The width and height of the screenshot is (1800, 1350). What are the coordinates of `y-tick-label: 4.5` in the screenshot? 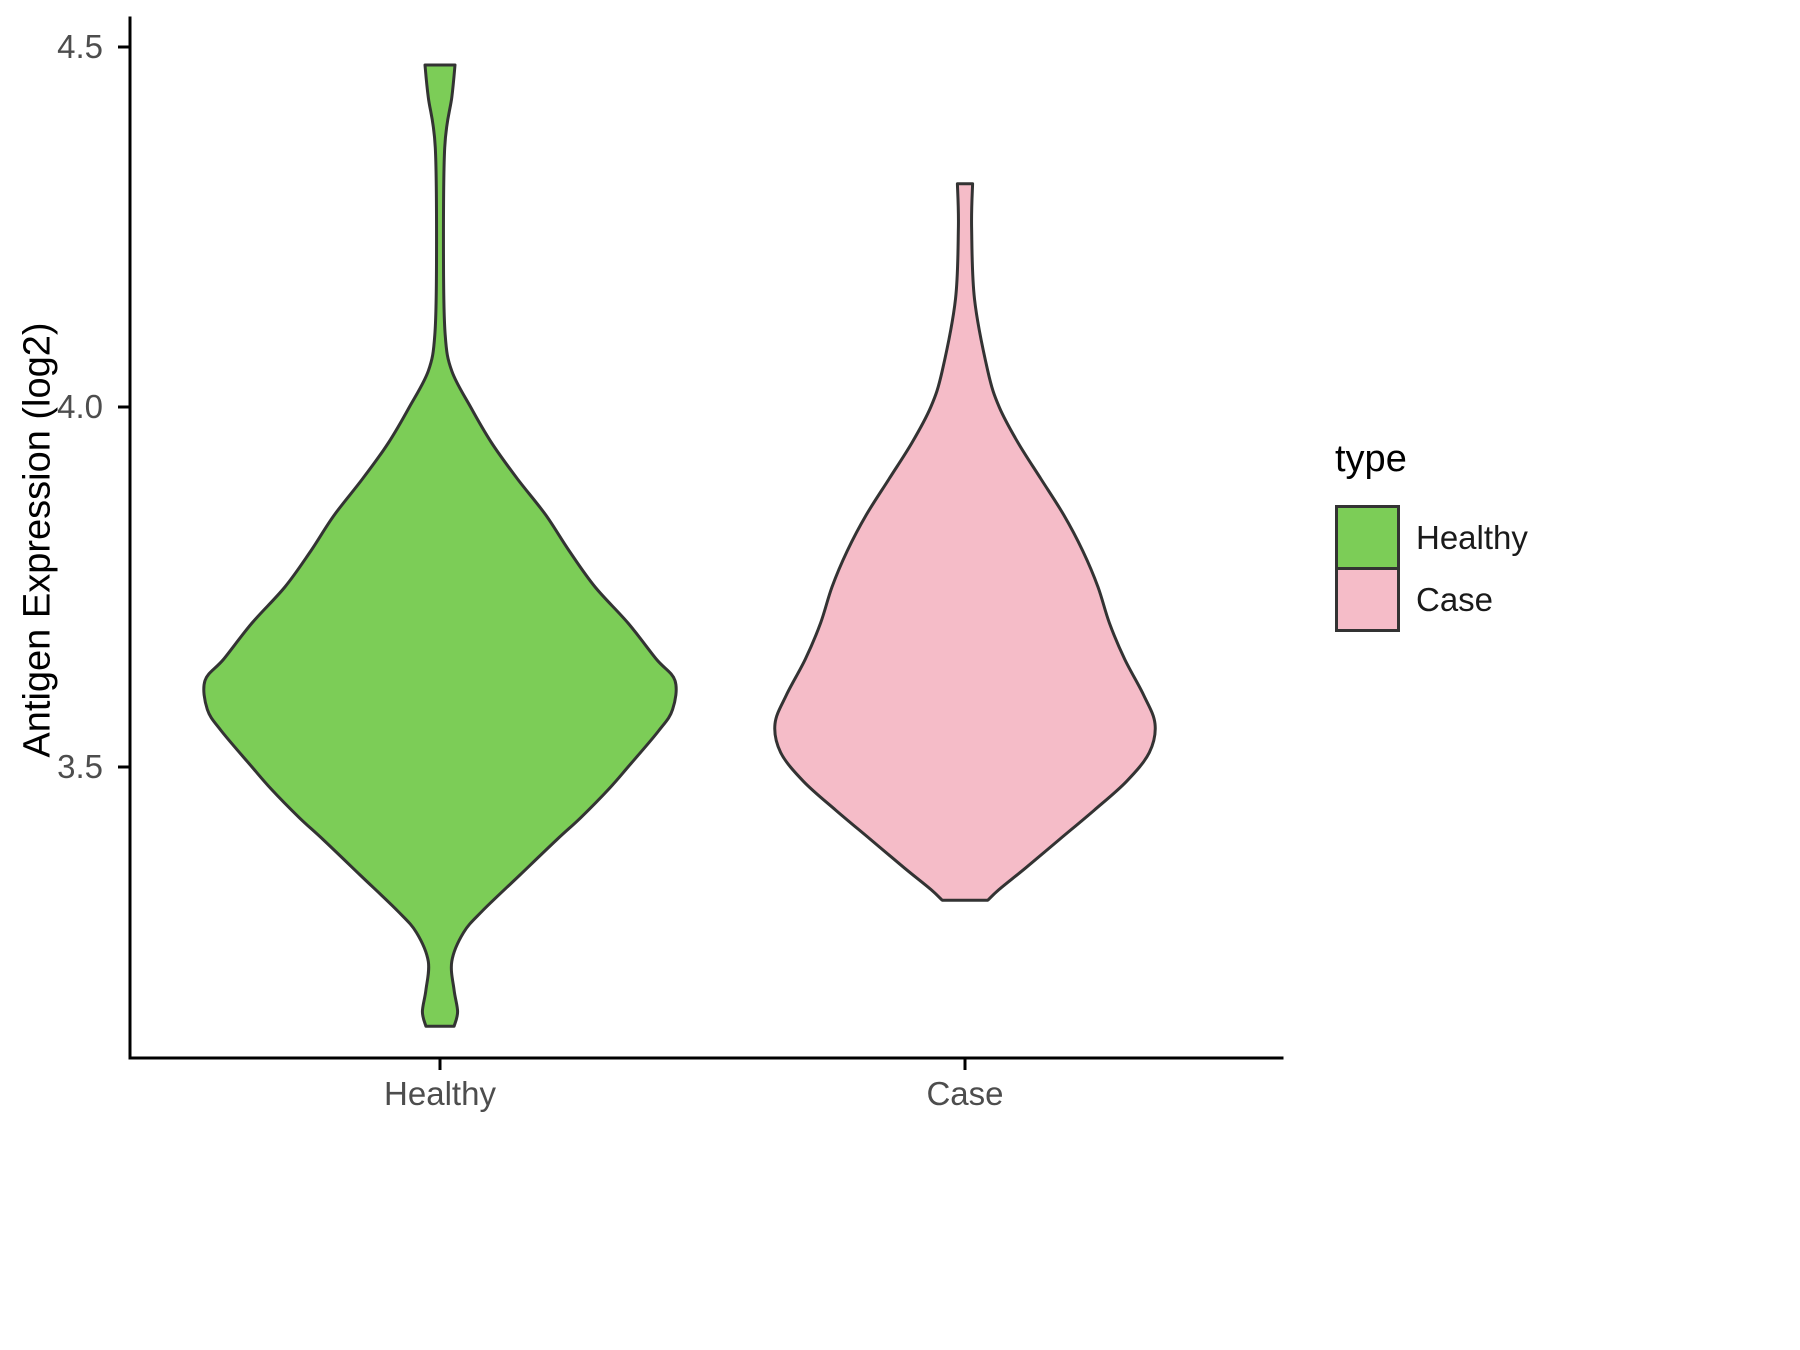 It's located at (80, 46).